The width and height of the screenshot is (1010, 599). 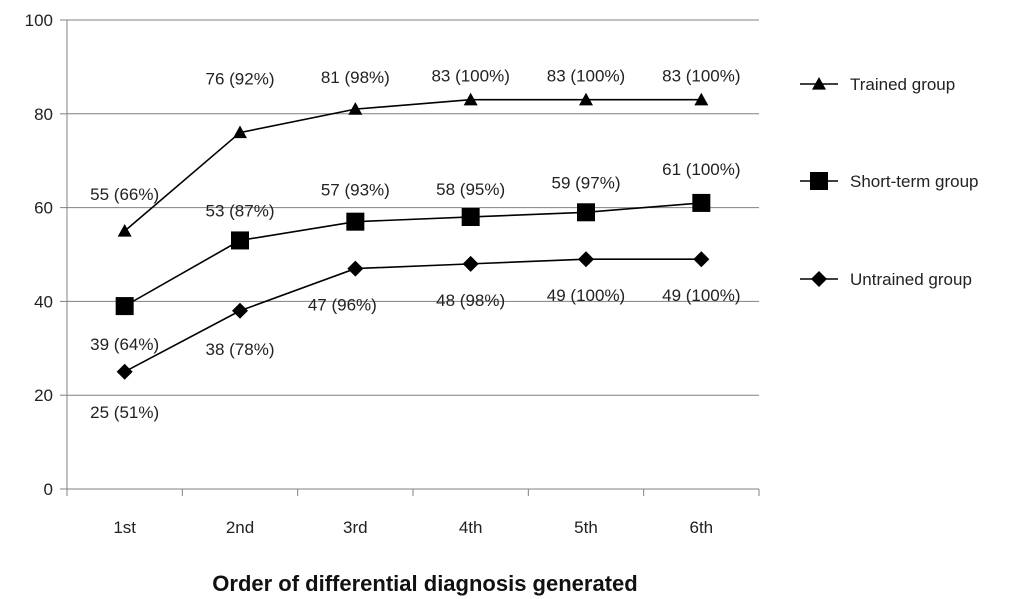 What do you see at coordinates (39, 20) in the screenshot?
I see `y-tick-label: 100` at bounding box center [39, 20].